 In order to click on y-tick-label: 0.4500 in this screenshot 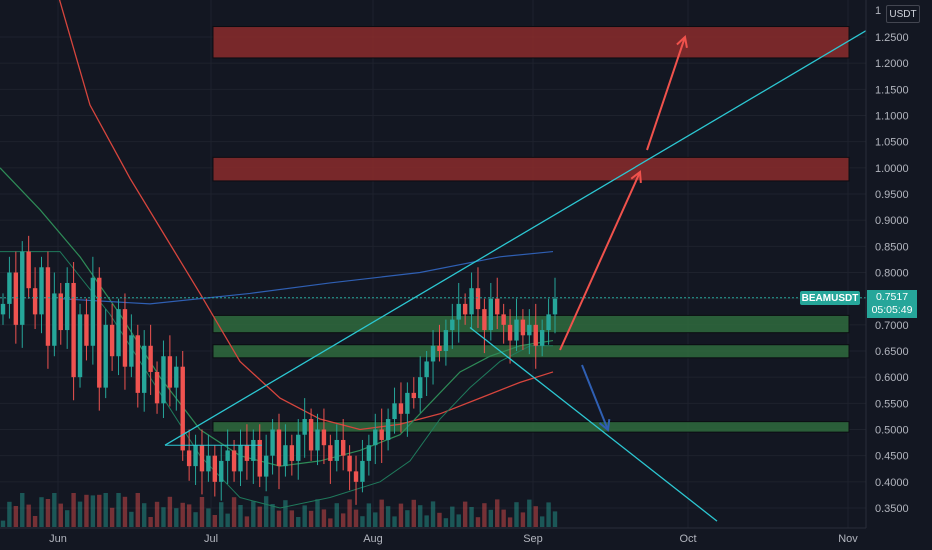, I will do `click(892, 457)`.